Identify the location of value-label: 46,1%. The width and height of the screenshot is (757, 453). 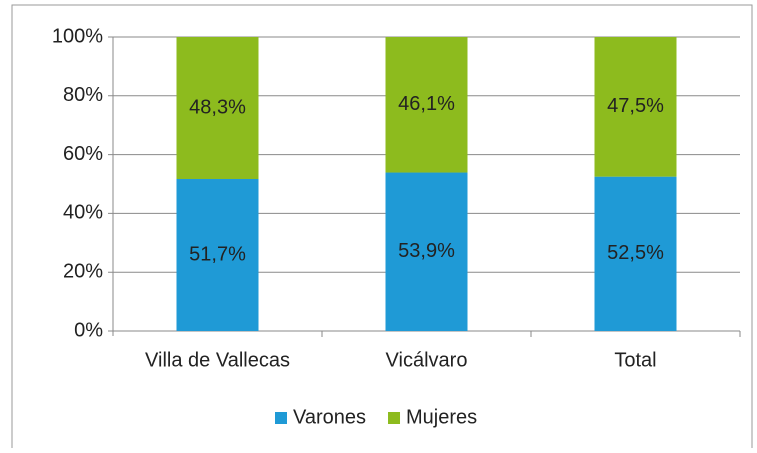
(426, 104).